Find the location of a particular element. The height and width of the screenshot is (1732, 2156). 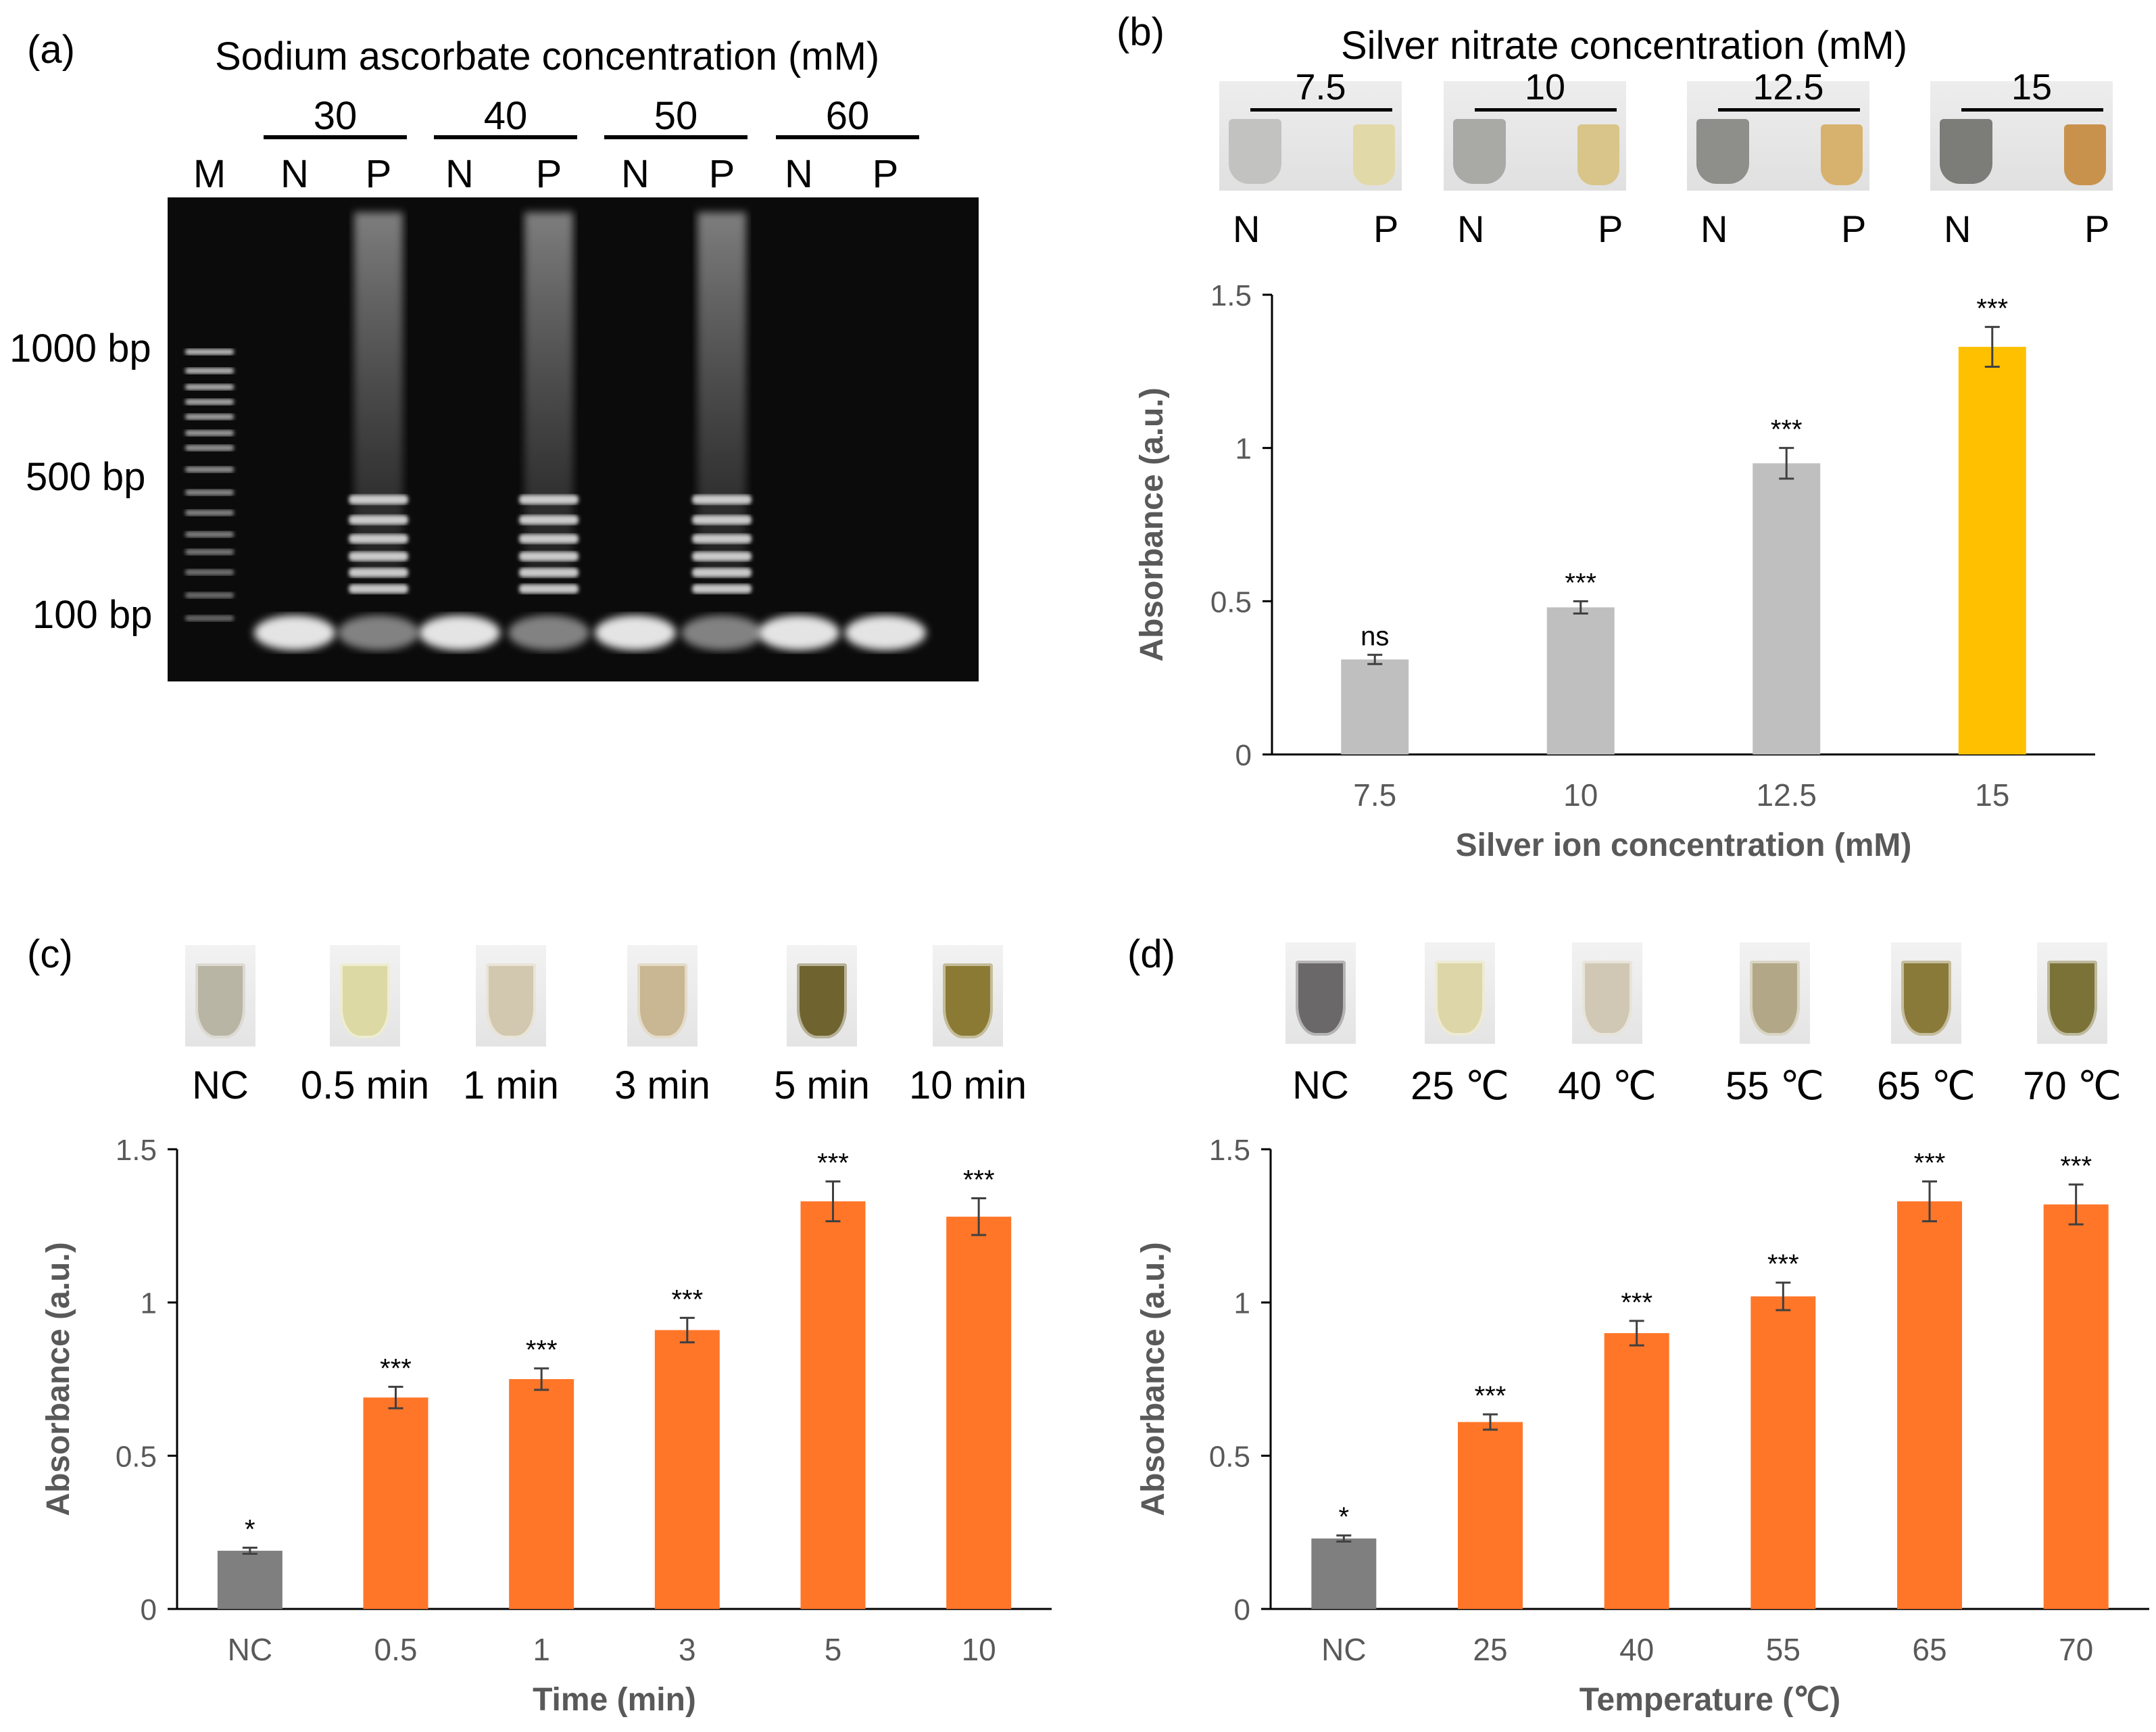

x-tick-label: 0.5 is located at coordinates (396, 1649).